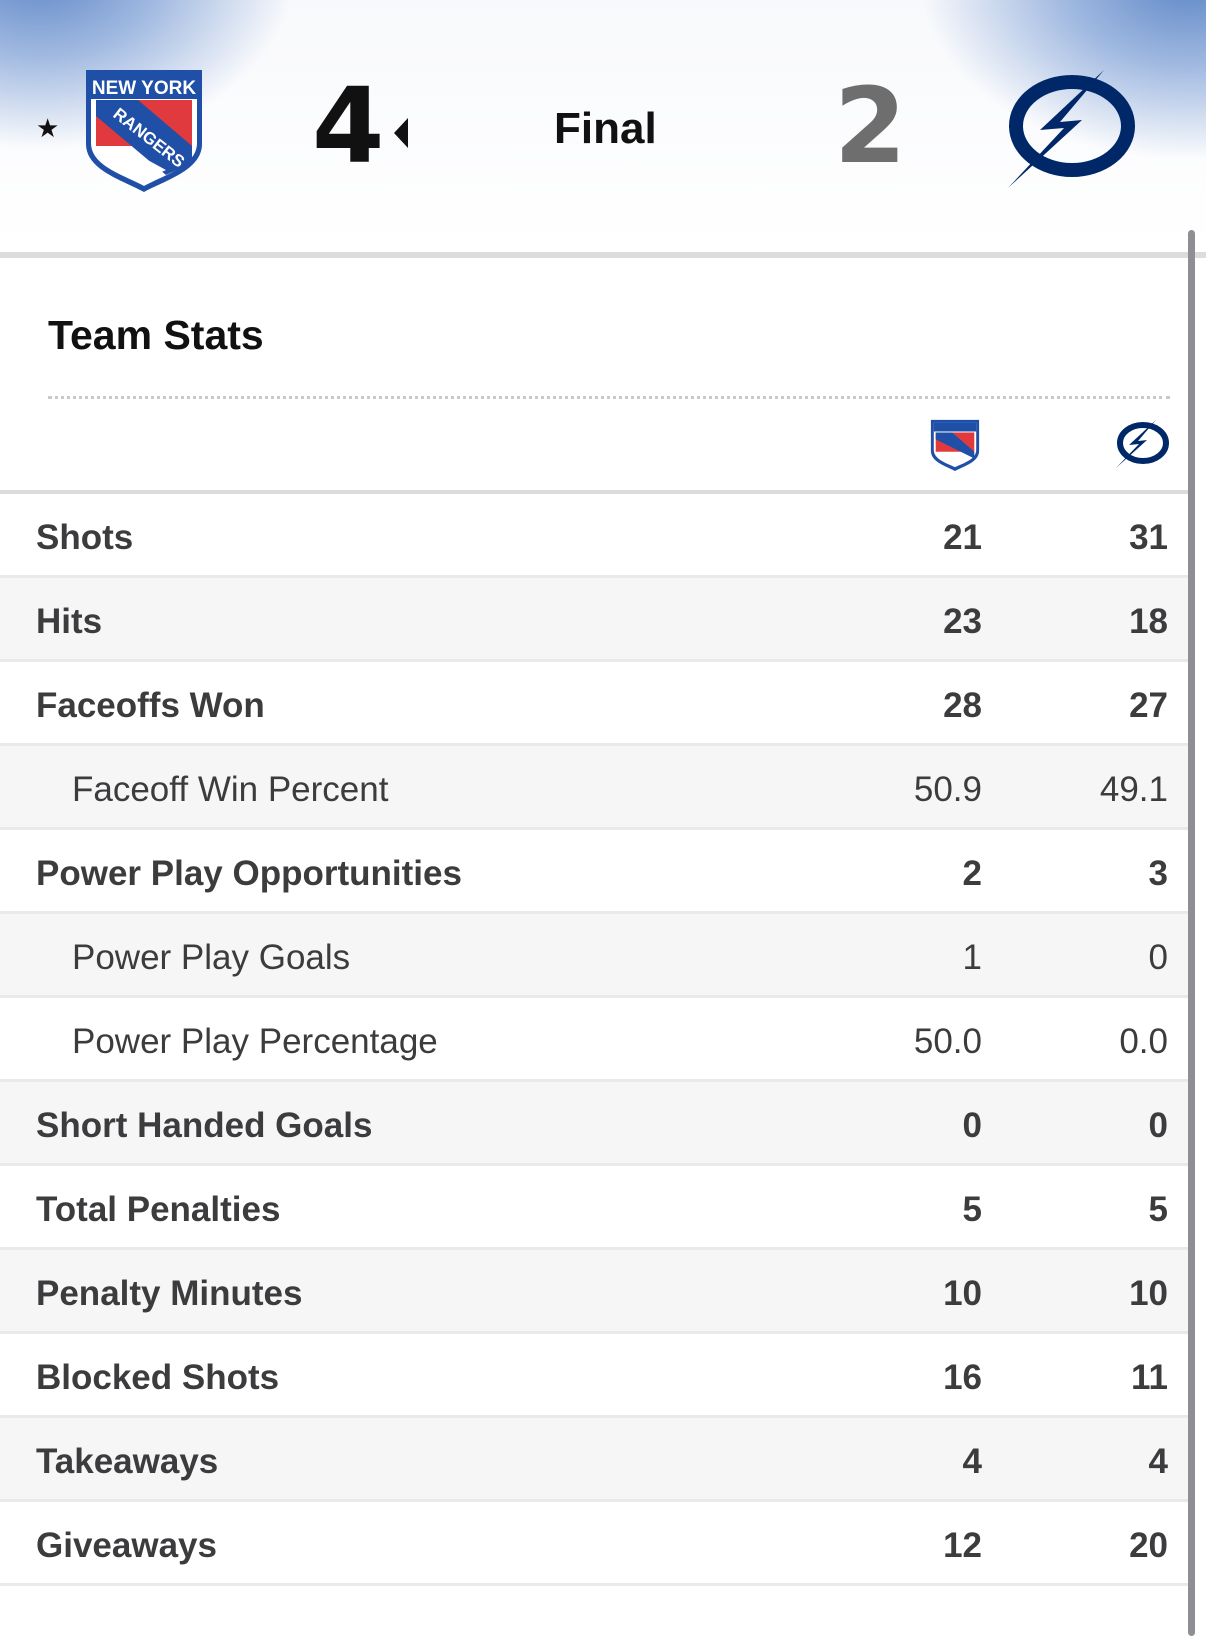 The height and width of the screenshot is (1636, 1206). I want to click on stat-label: Giveaways, so click(126, 1545).